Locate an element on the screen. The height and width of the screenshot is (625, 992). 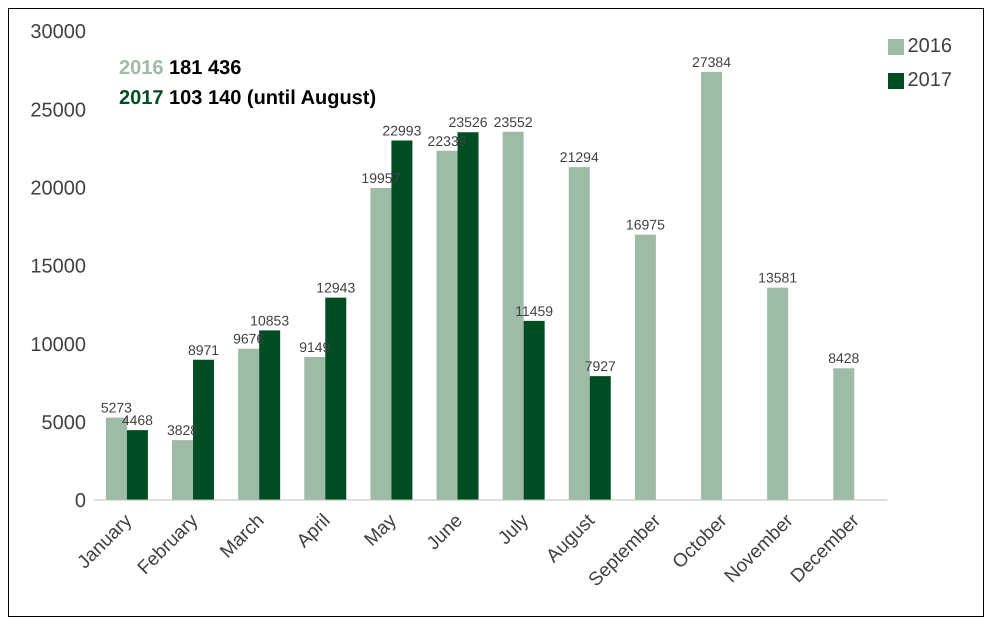
data-label: 23552 is located at coordinates (513, 122).